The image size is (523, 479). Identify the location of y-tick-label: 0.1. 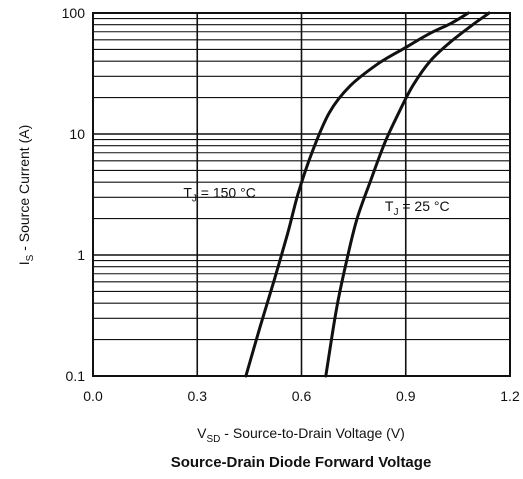
(76, 376).